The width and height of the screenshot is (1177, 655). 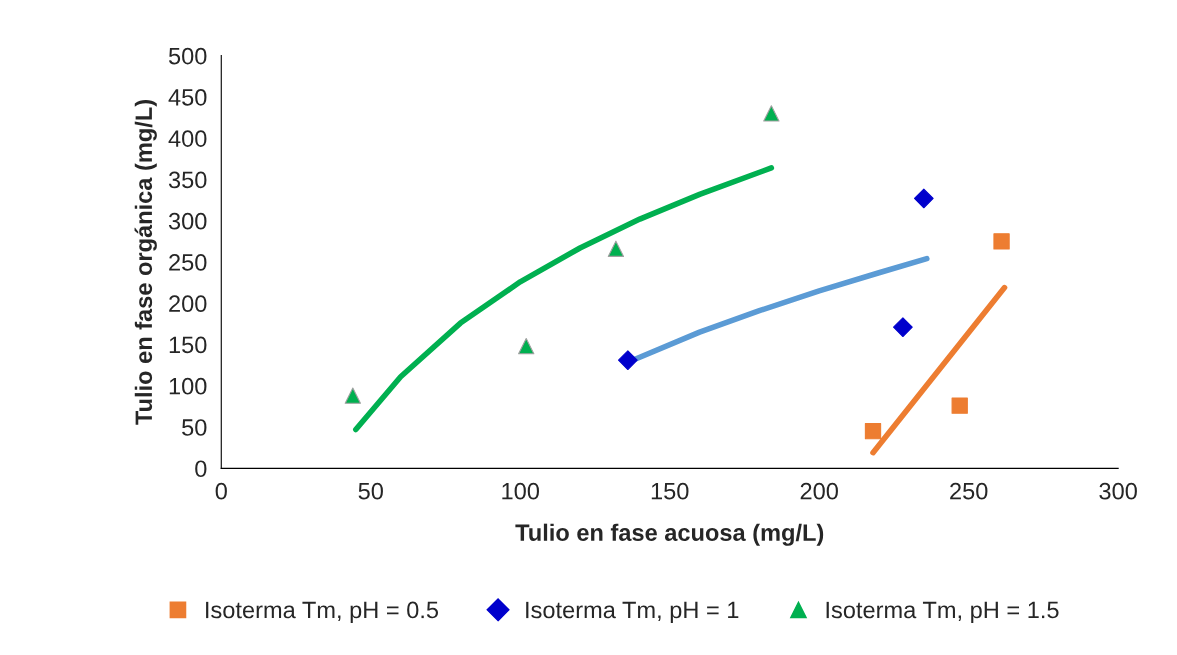 I want to click on y-tick-label: 450, so click(x=187, y=97).